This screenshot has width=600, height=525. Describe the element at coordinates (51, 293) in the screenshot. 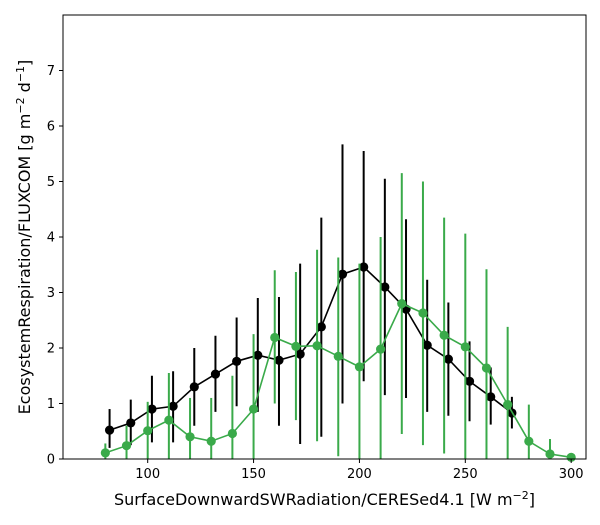

I see `y-tick-label: 3` at that location.